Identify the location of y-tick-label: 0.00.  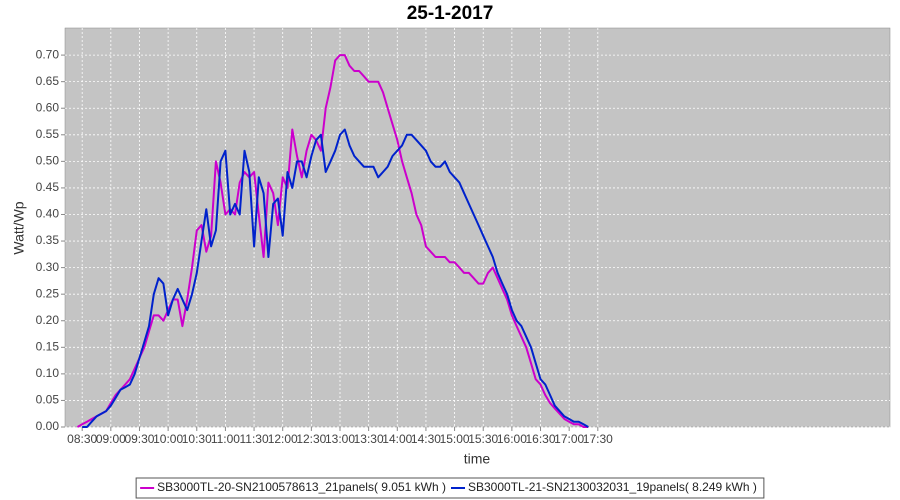
(48, 426).